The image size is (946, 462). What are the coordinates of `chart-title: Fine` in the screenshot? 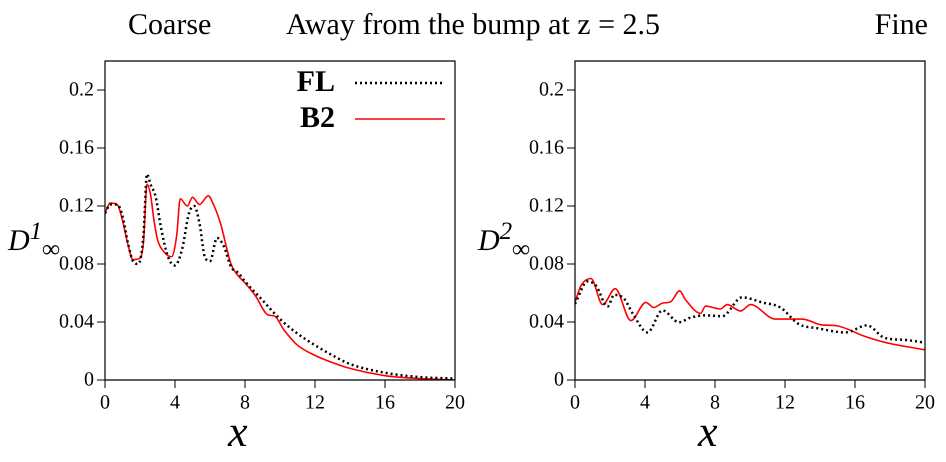 It's located at (901, 25).